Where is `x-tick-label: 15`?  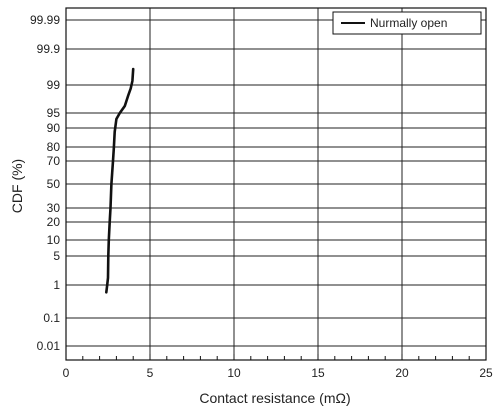 x-tick-label: 15 is located at coordinates (318, 373).